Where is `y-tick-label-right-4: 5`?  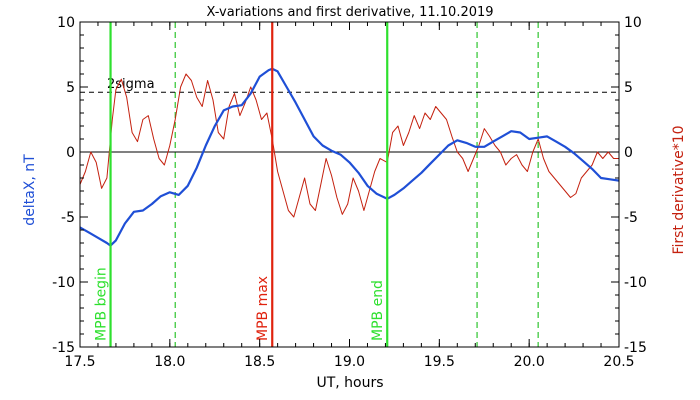 y-tick-label-right-4: 5 is located at coordinates (628, 88).